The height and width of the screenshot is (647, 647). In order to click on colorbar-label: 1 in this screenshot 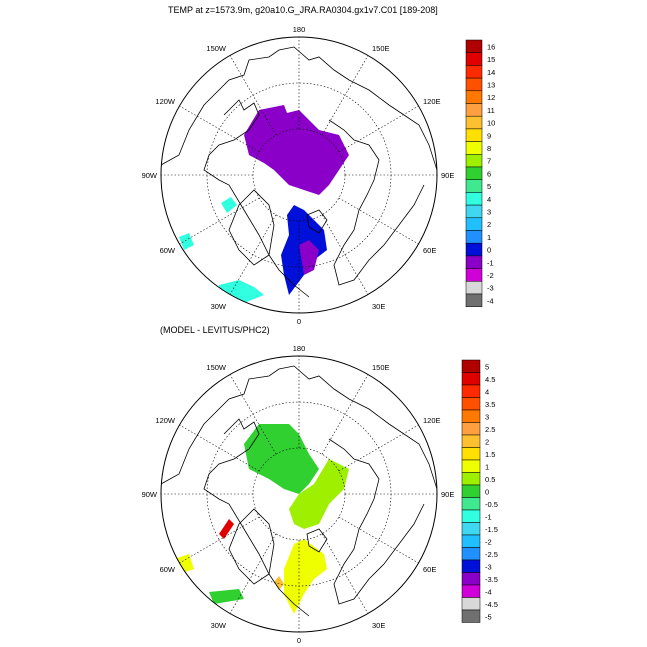, I will do `click(489, 237)`.